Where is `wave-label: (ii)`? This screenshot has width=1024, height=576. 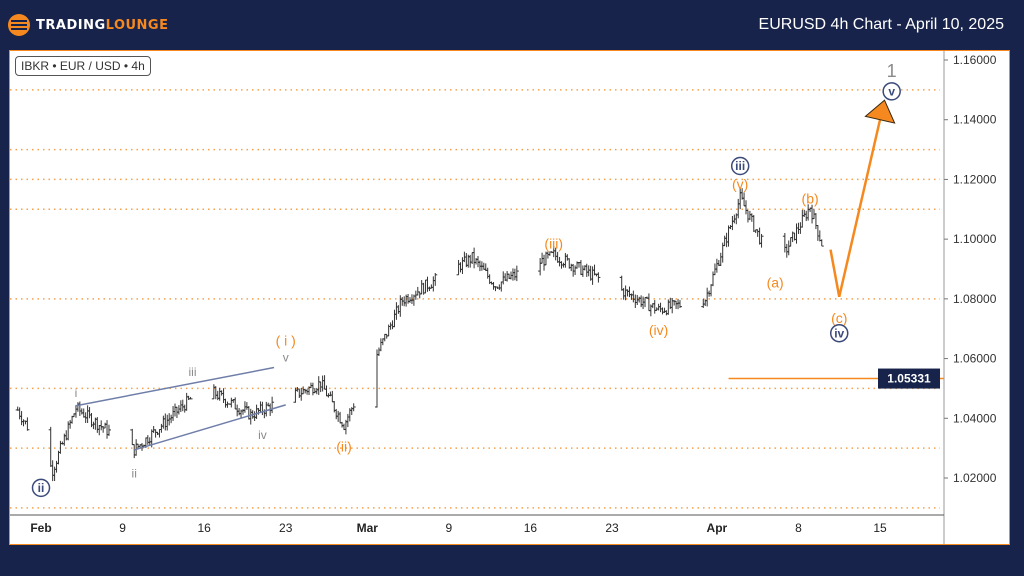
wave-label: (ii) is located at coordinates (344, 447).